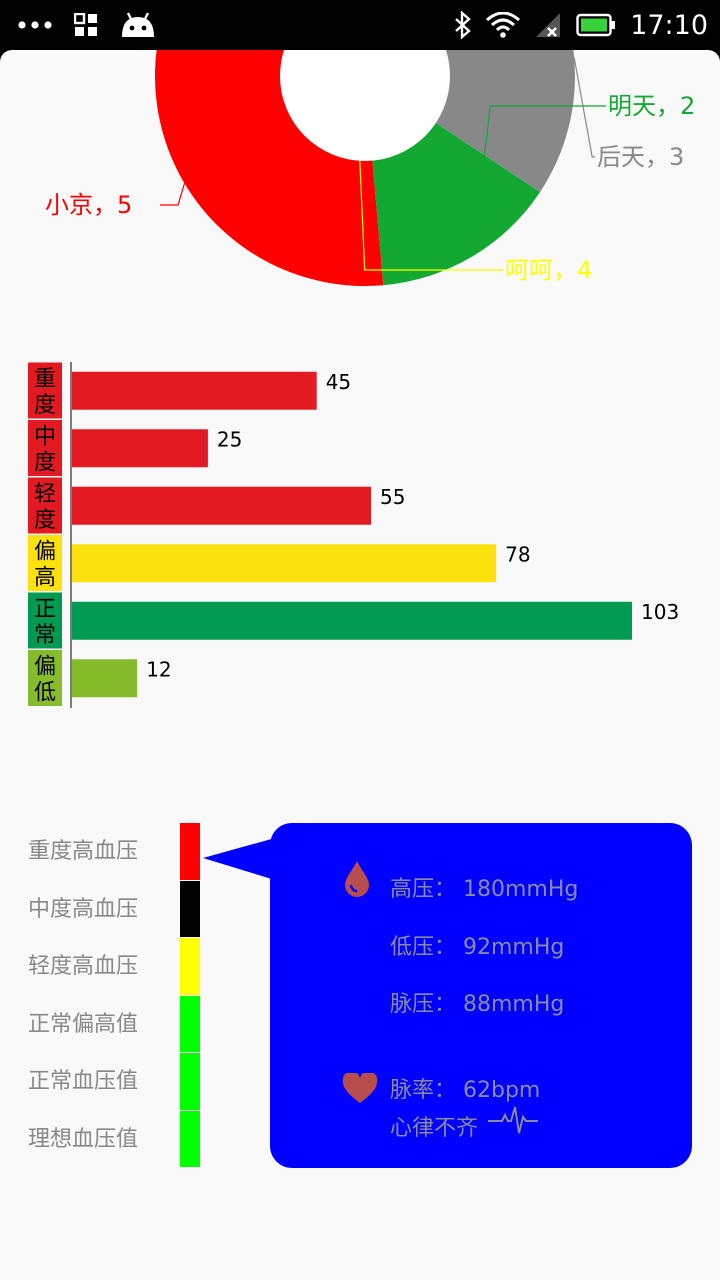 This screenshot has width=720, height=1280. I want to click on bar-category-label: 重, so click(45, 379).